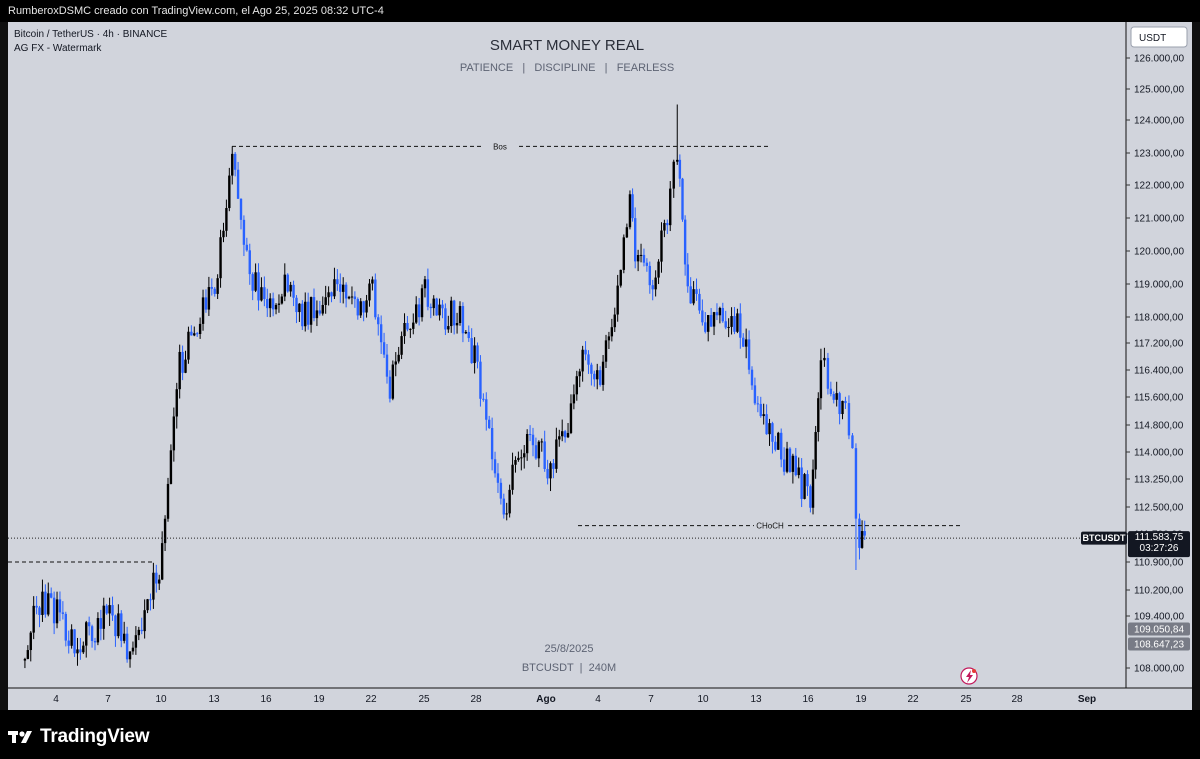  What do you see at coordinates (1159, 371) in the screenshot?
I see `price-tick-label: 116.400,00` at bounding box center [1159, 371].